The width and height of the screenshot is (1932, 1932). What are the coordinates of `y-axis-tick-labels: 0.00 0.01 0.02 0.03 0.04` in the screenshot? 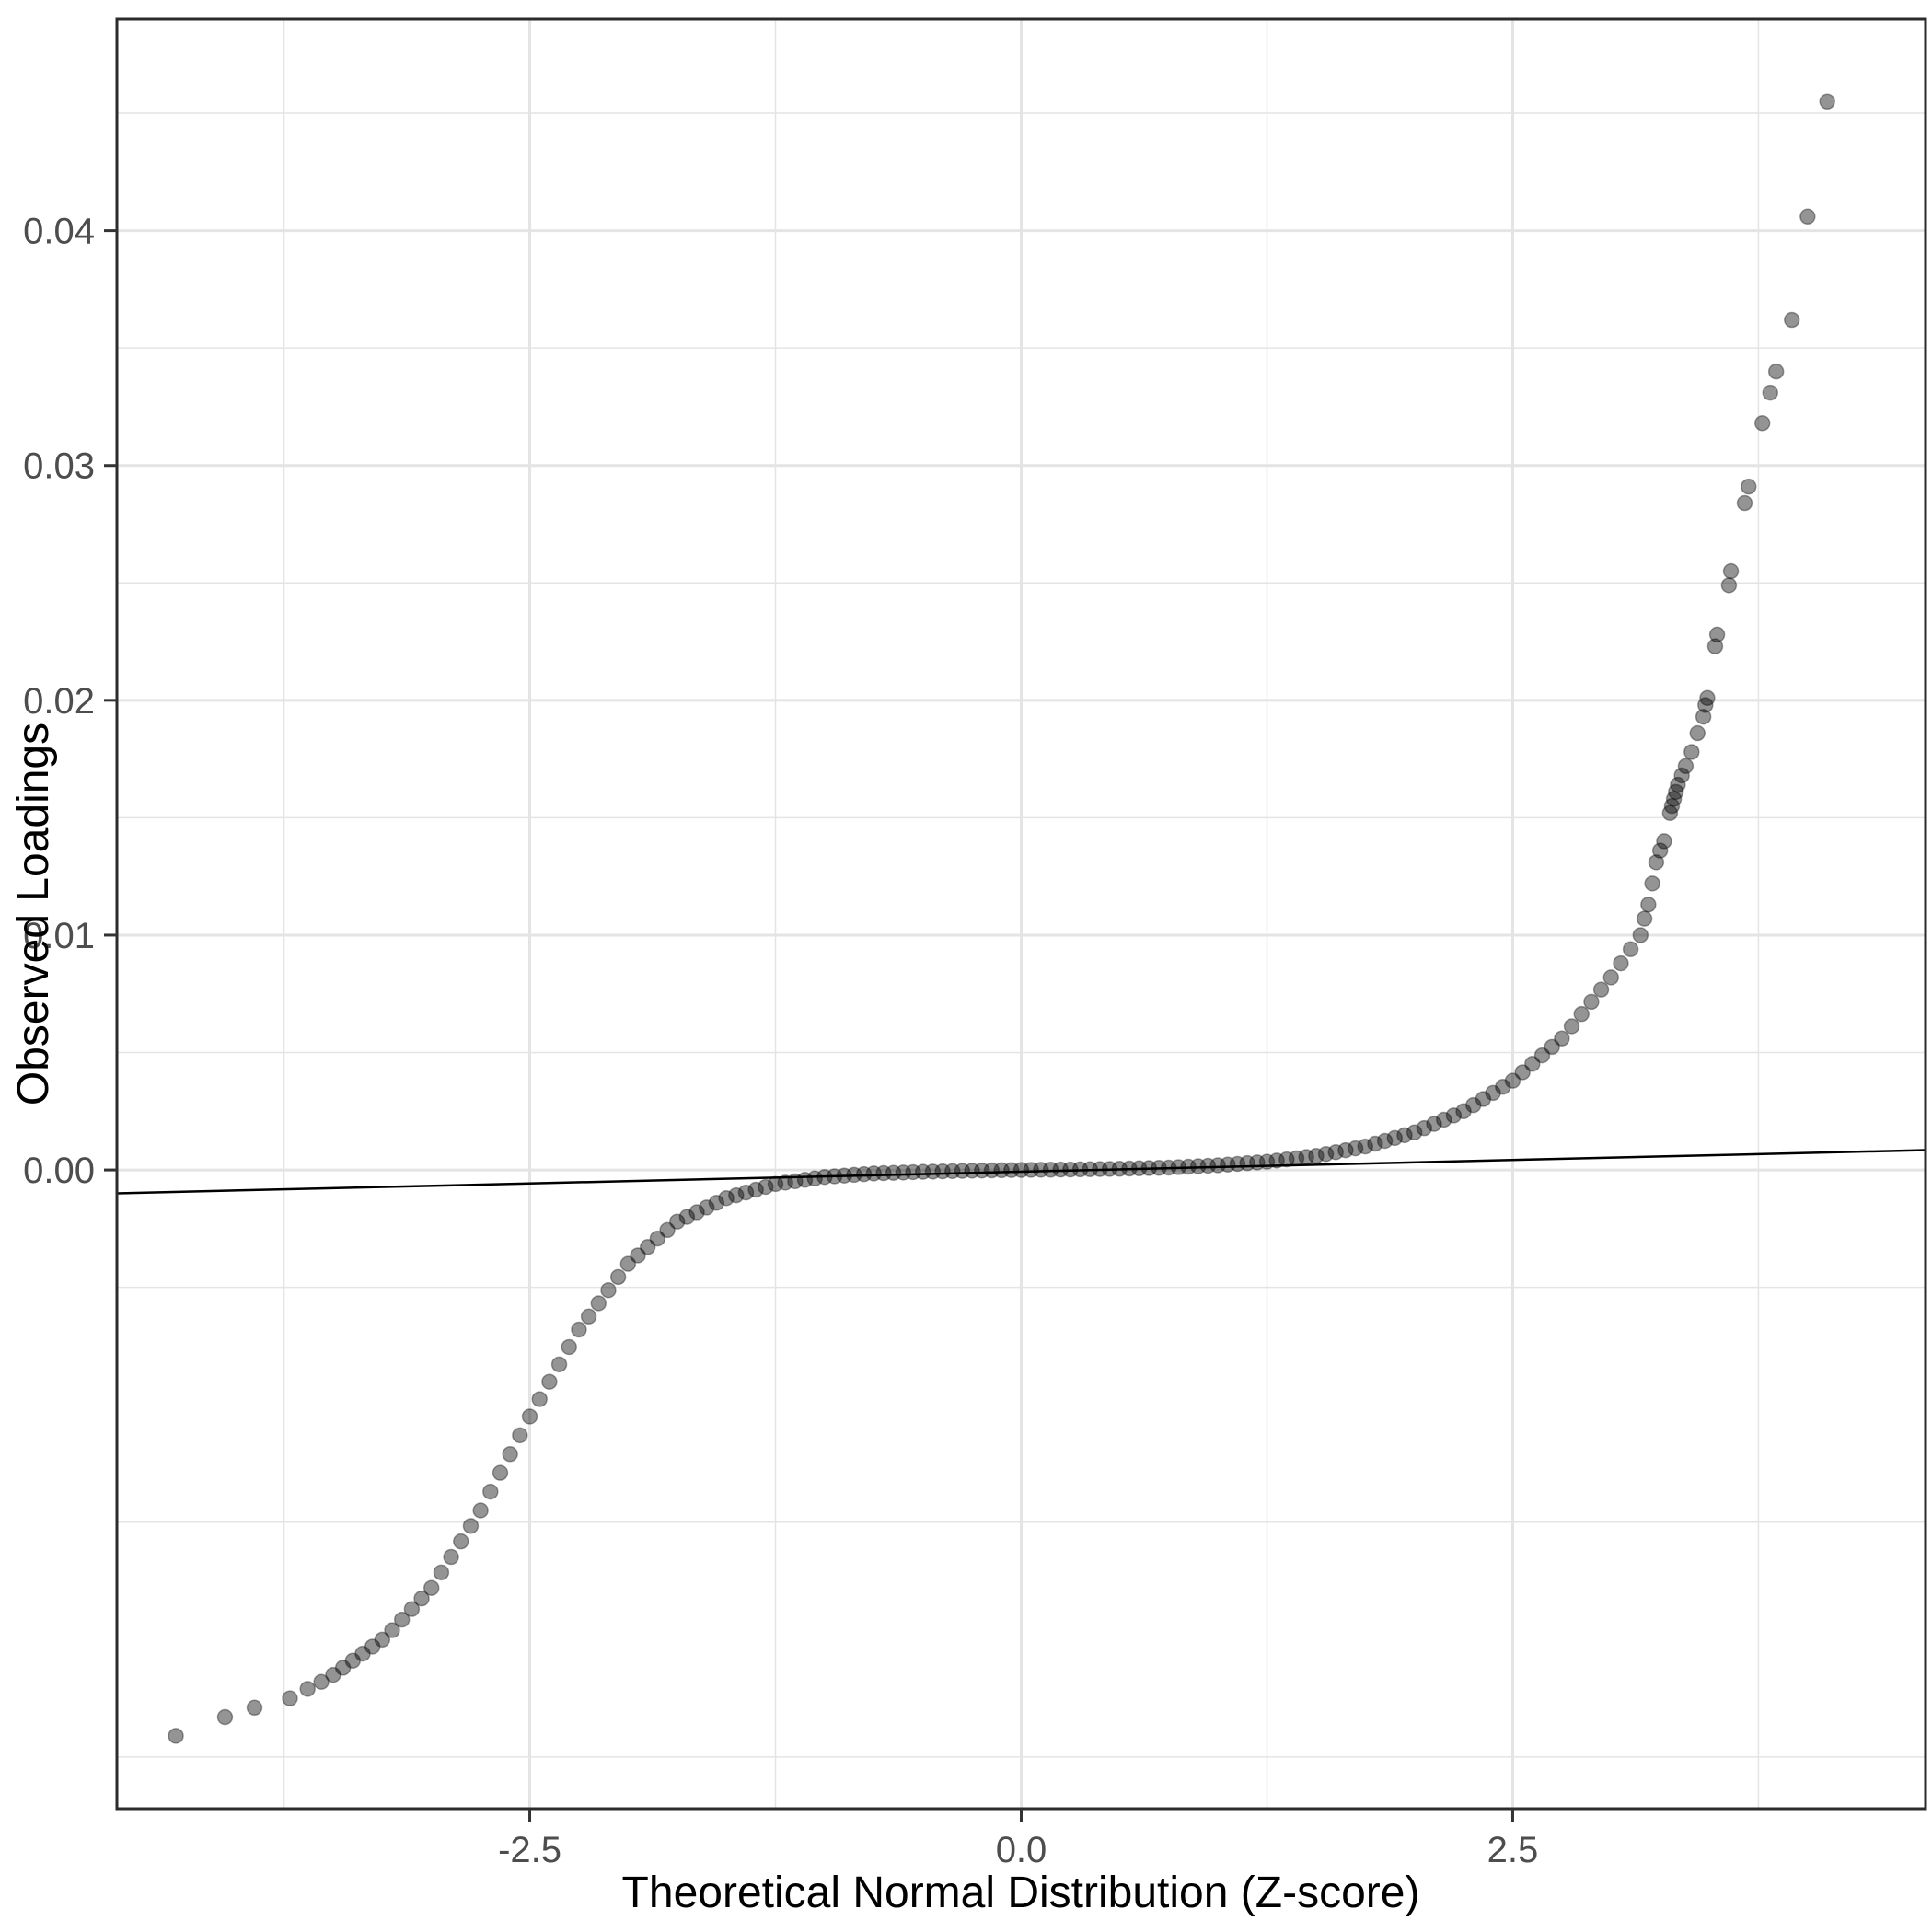 It's located at (59, 702).